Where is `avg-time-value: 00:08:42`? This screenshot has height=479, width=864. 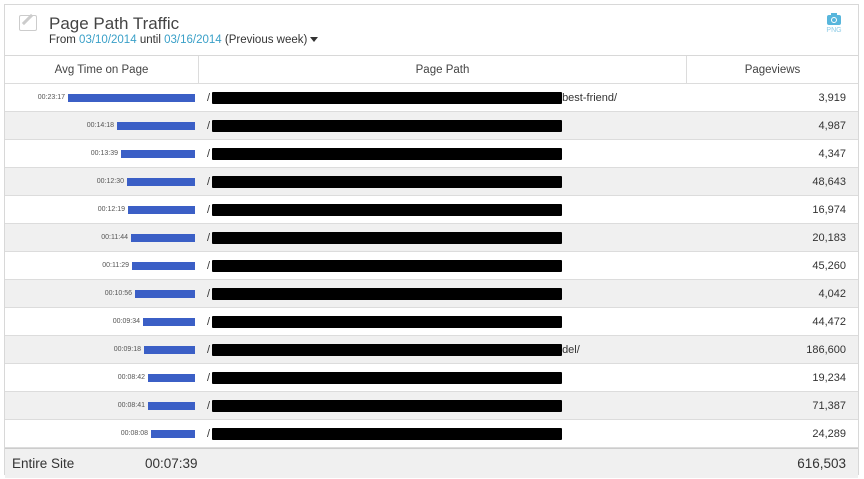
avg-time-value: 00:08:42 is located at coordinates (131, 377).